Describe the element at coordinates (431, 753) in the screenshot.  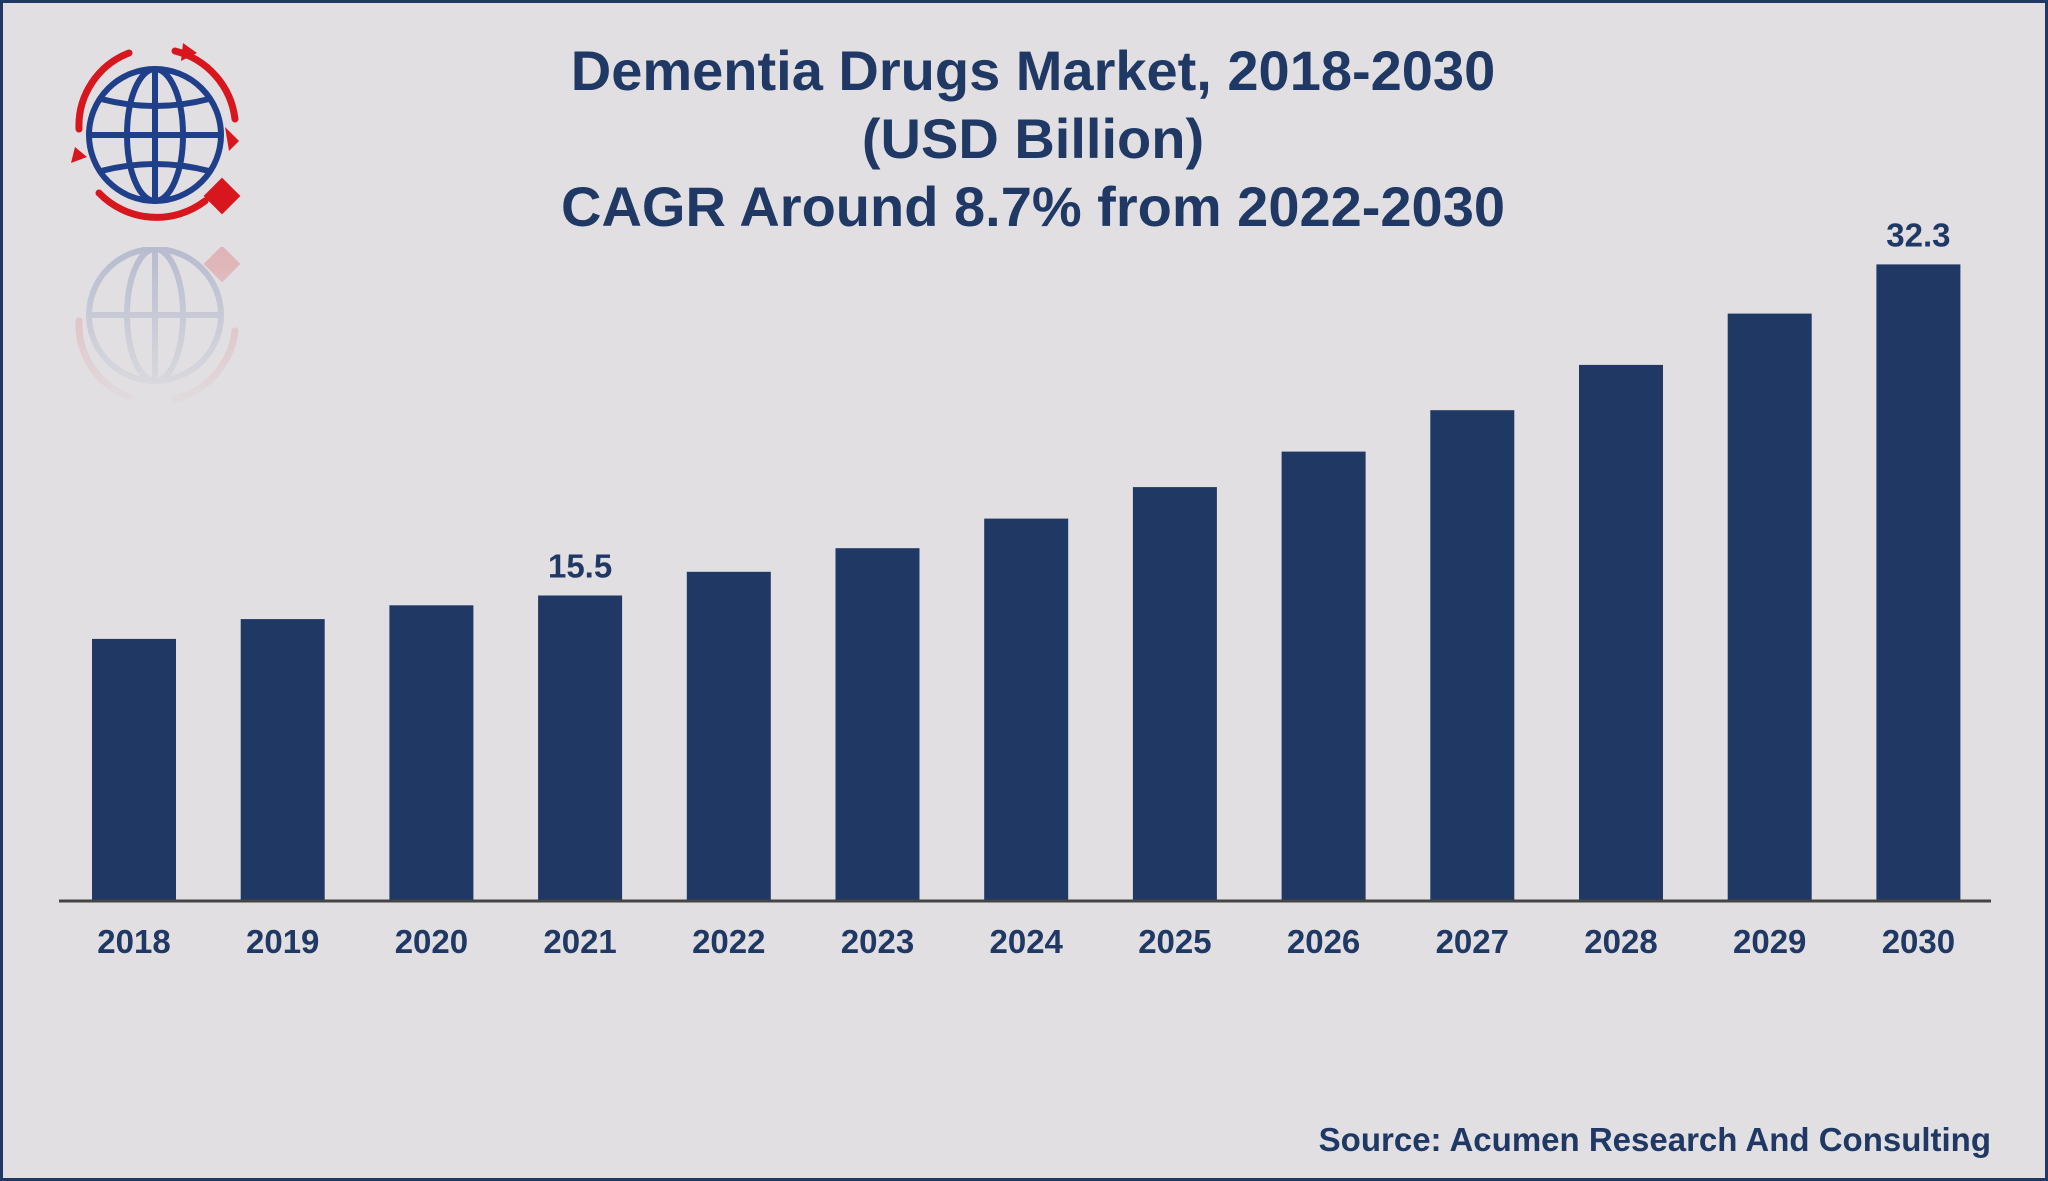
I see `bar-2020` at that location.